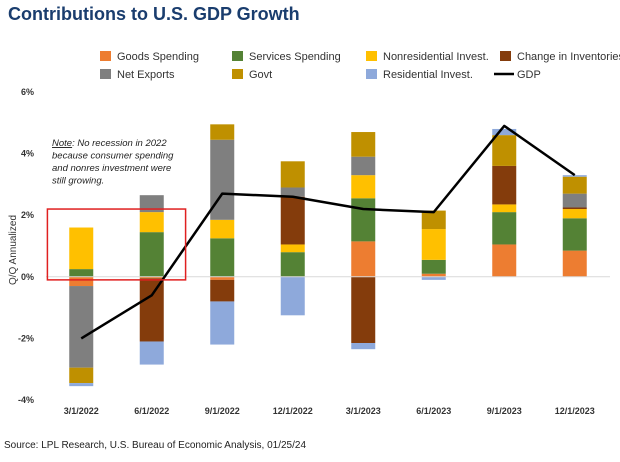  Describe the element at coordinates (504, 185) in the screenshot. I see `bar-change-in-inventories-9-1-2023` at that location.